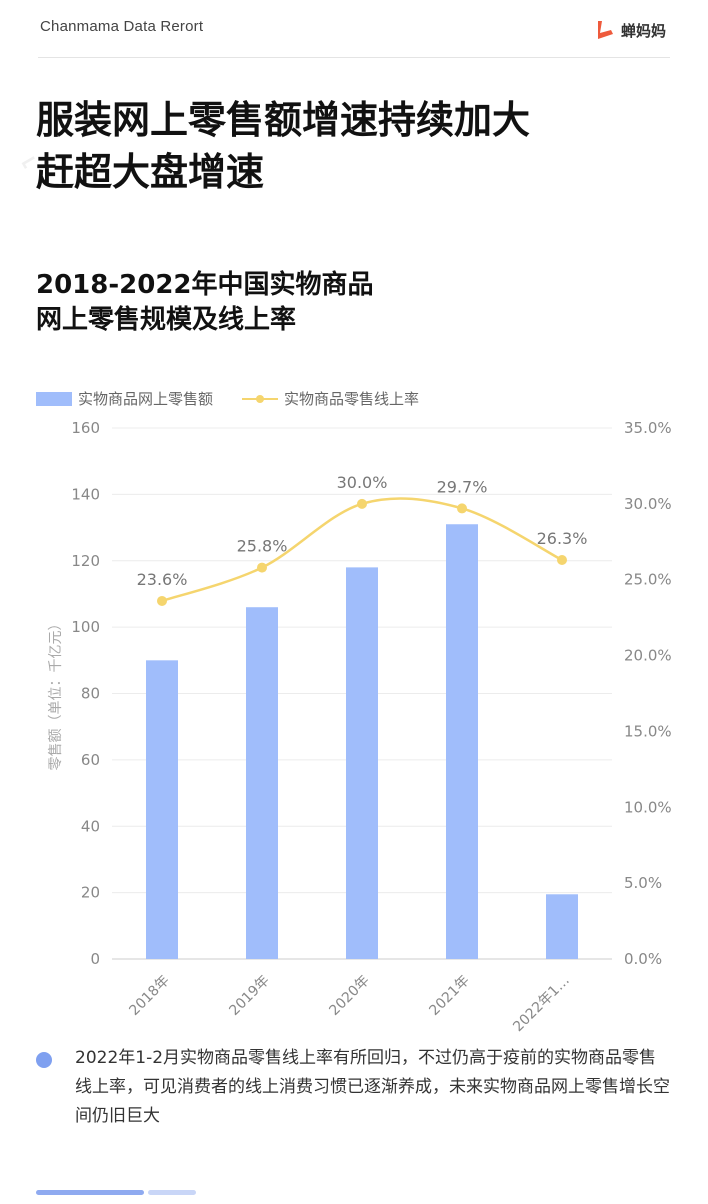  What do you see at coordinates (44, 1060) in the screenshot?
I see `note-bullet` at bounding box center [44, 1060].